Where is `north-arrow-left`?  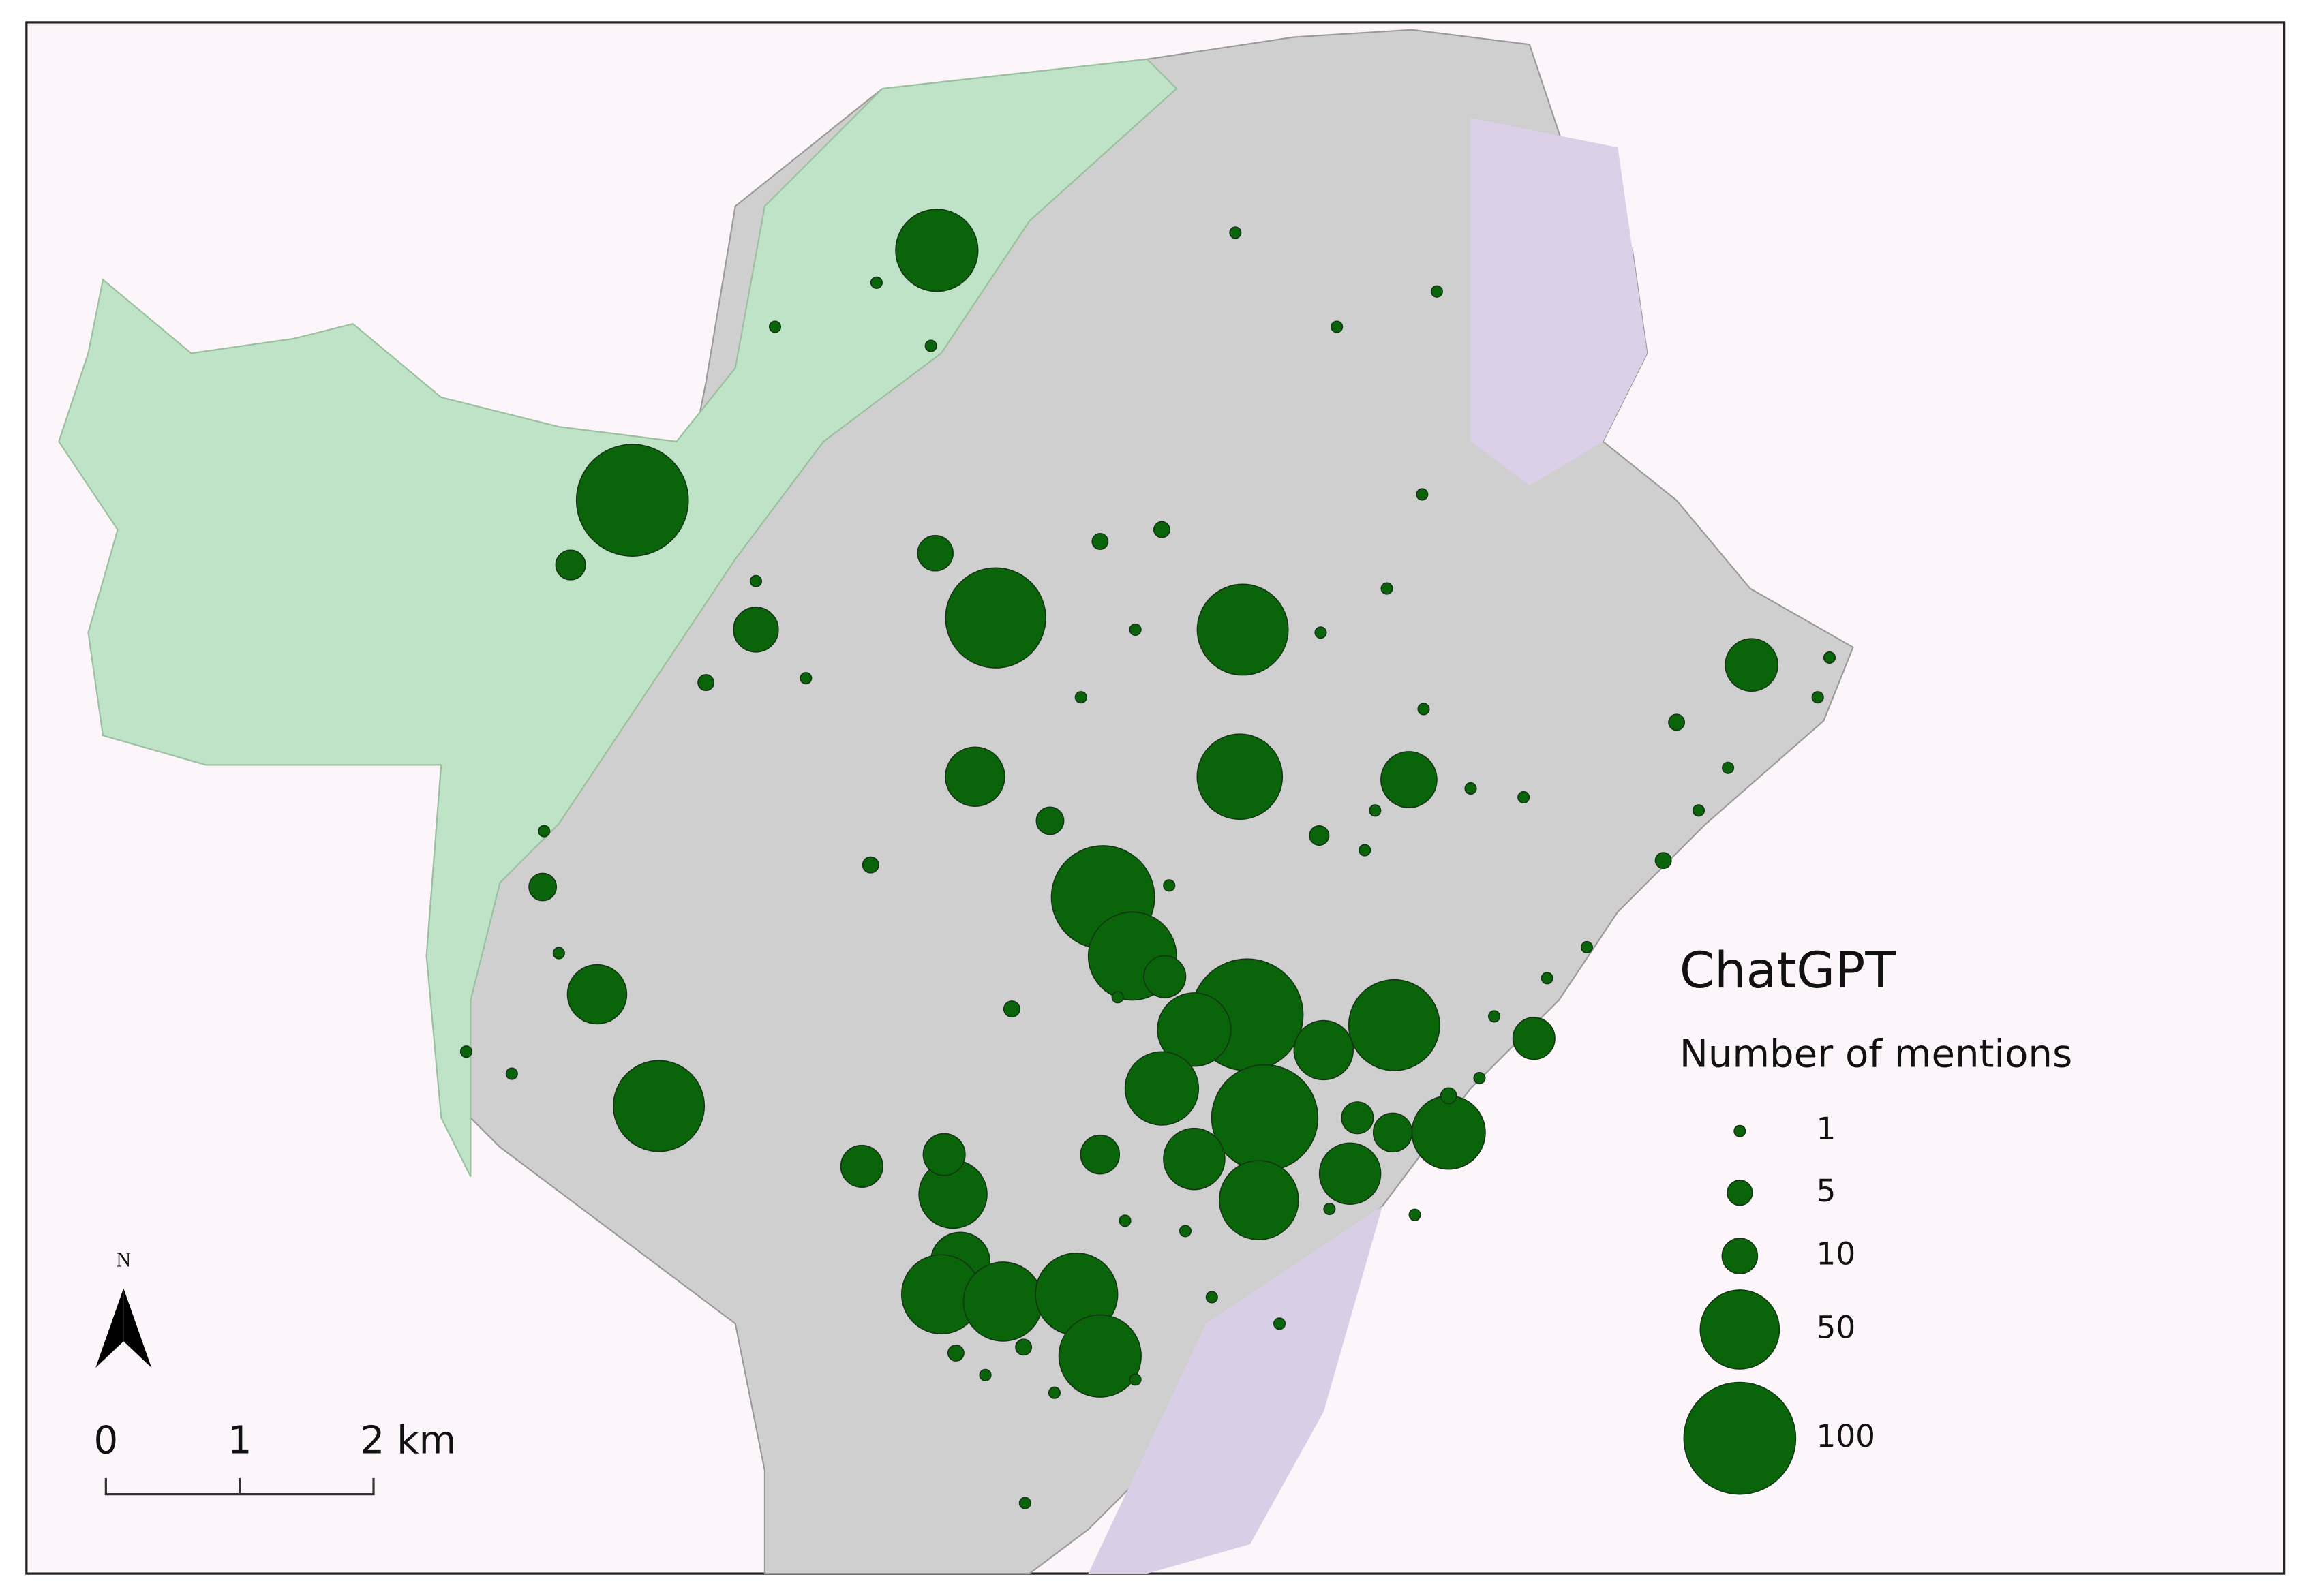 north-arrow-left is located at coordinates (110, 1328).